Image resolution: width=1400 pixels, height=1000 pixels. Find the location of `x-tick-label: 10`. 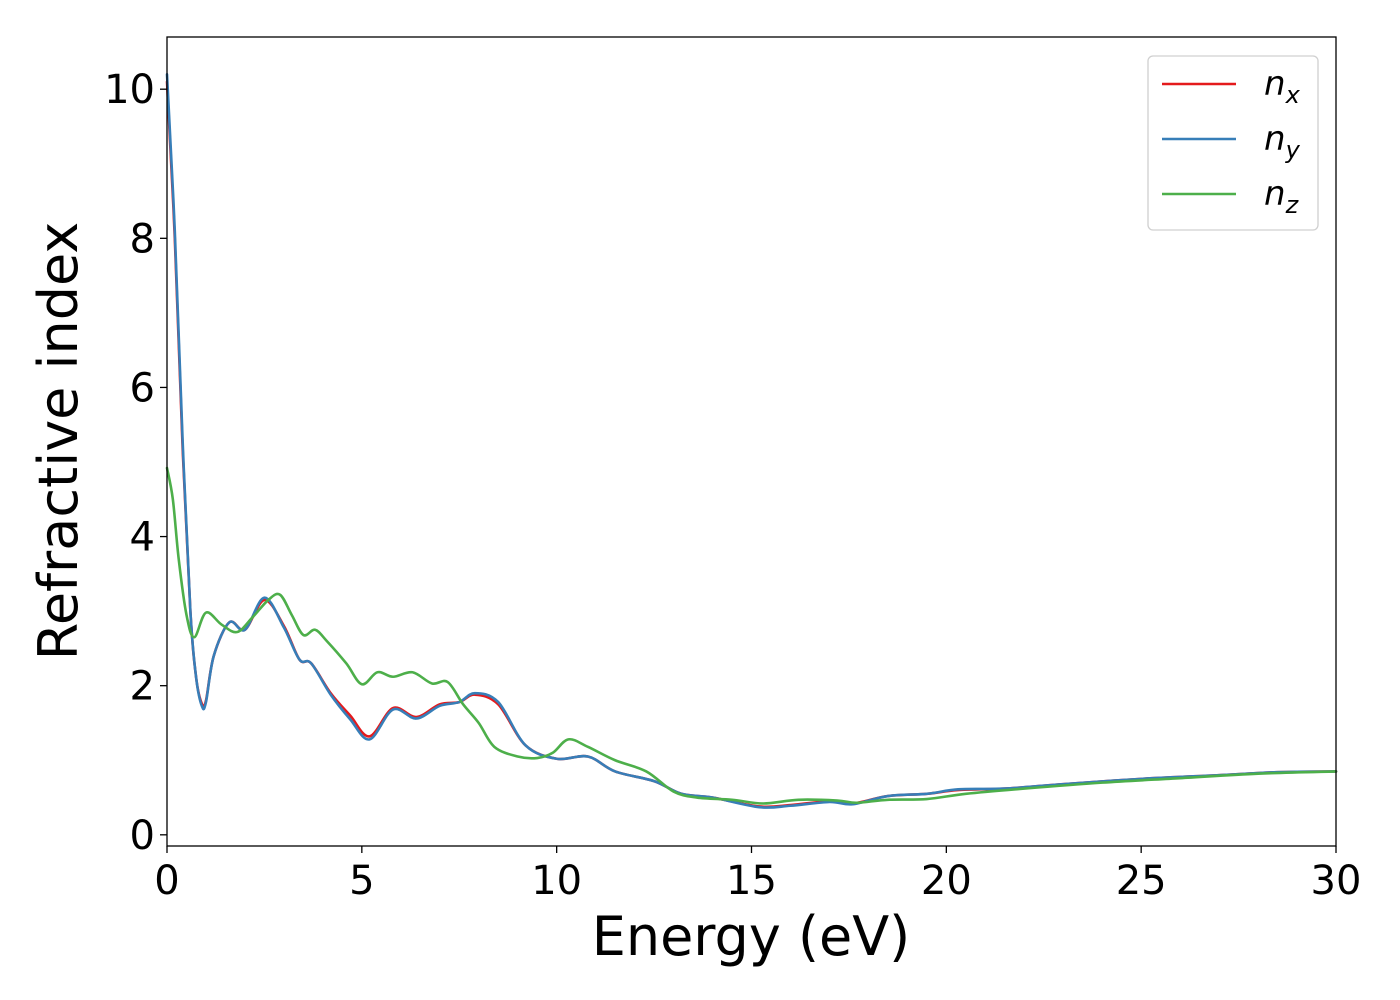

x-tick-label: 10 is located at coordinates (556, 881).